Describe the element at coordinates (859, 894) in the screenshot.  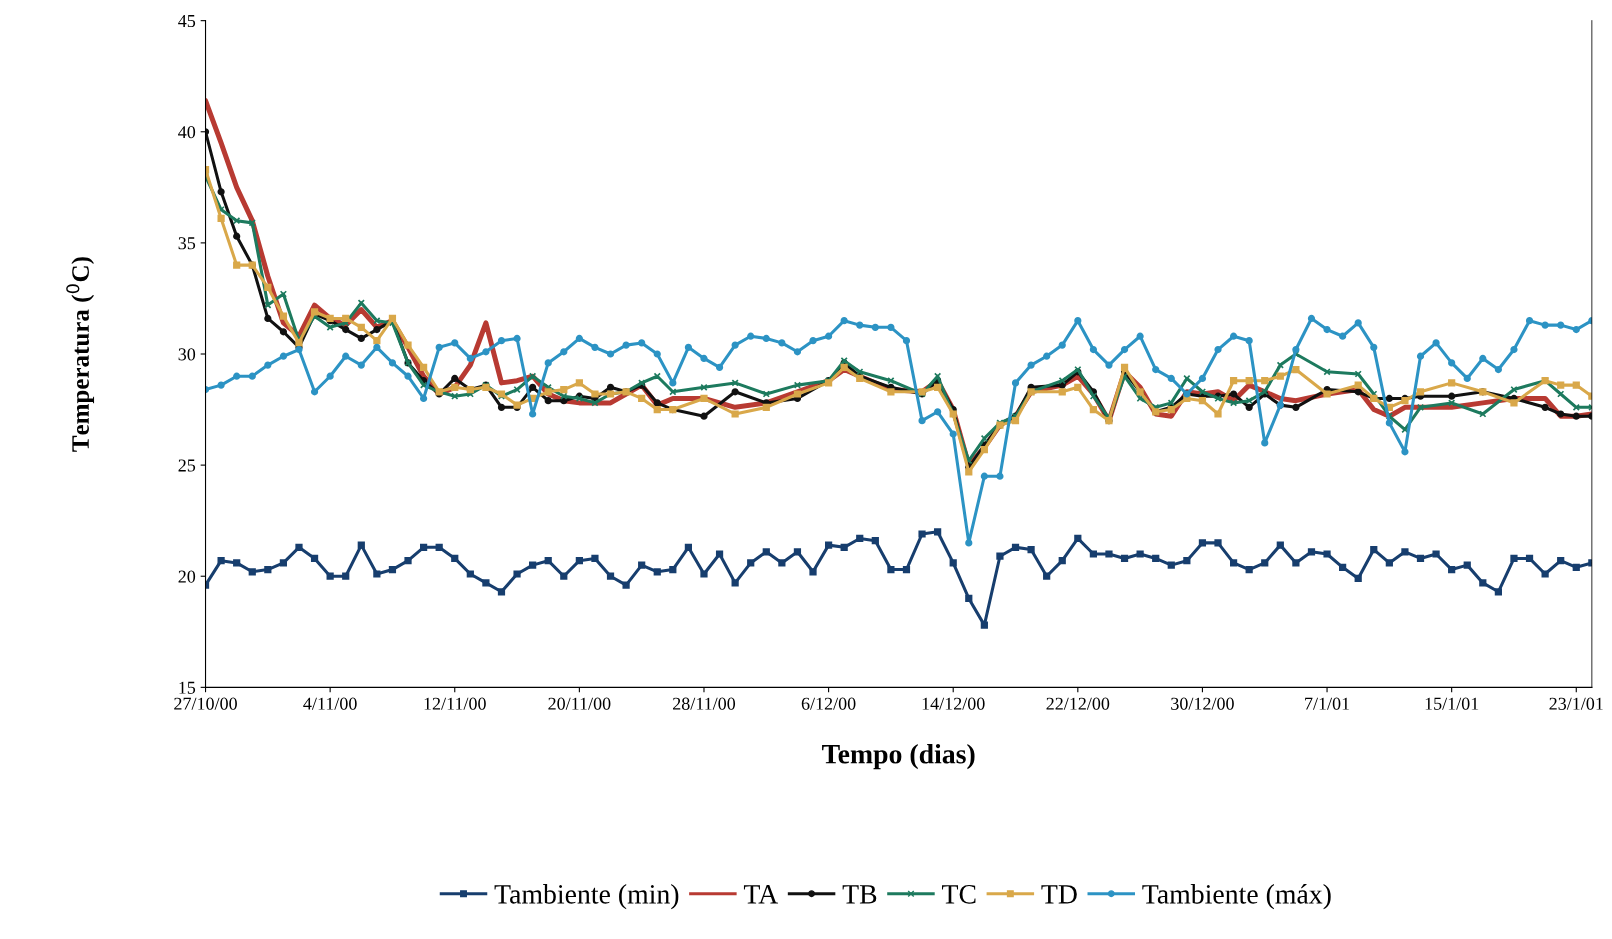
I see `legend-label: TB` at that location.